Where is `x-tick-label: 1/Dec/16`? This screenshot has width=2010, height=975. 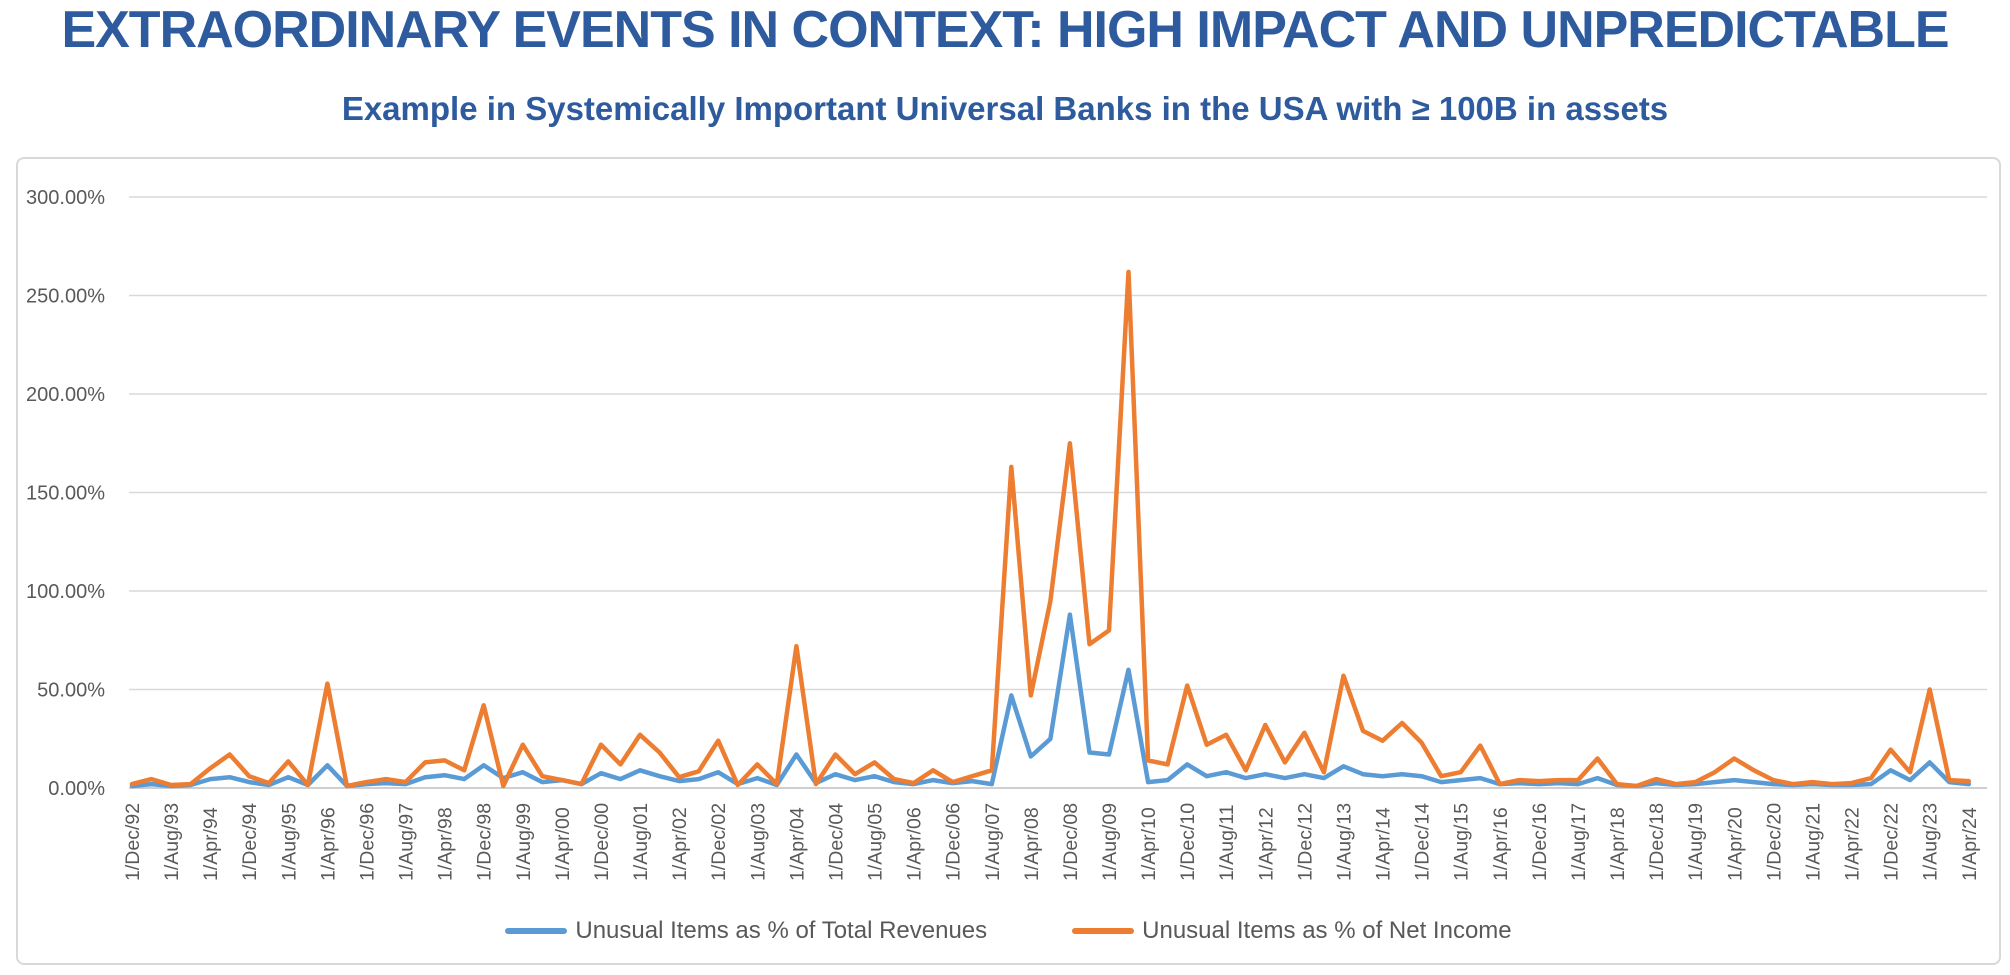 x-tick-label: 1/Dec/16 is located at coordinates (1540, 842).